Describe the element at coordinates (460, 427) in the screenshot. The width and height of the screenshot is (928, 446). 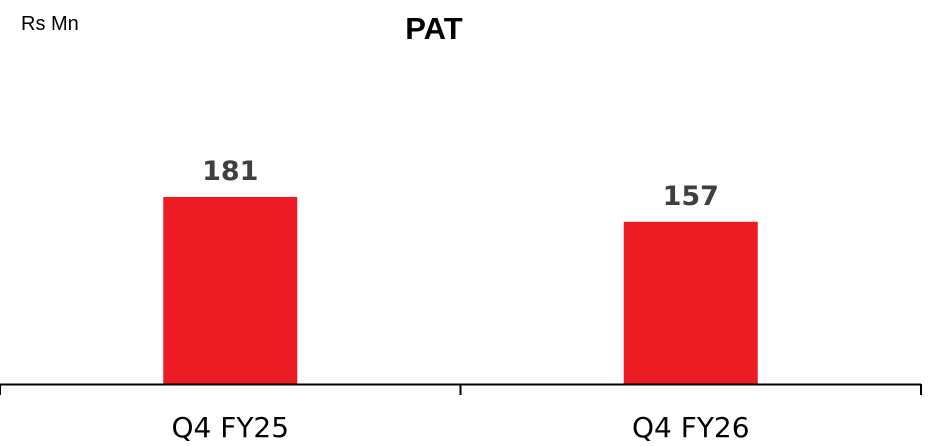
I see `tick-labels-layer: Q4 FY25 Q4 FY26` at that location.